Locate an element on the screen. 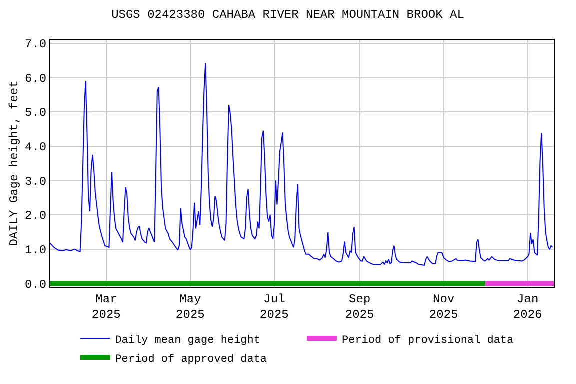 The height and width of the screenshot is (384, 576). x-tick-label: Nov 2025 is located at coordinates (443, 307).